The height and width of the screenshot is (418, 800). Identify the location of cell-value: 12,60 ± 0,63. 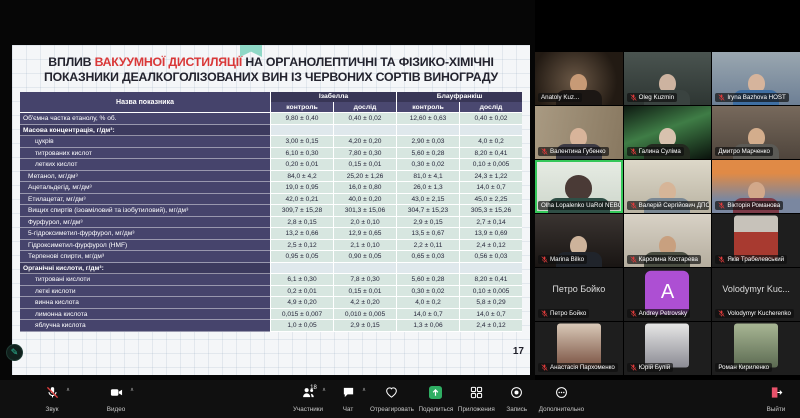
(427, 119).